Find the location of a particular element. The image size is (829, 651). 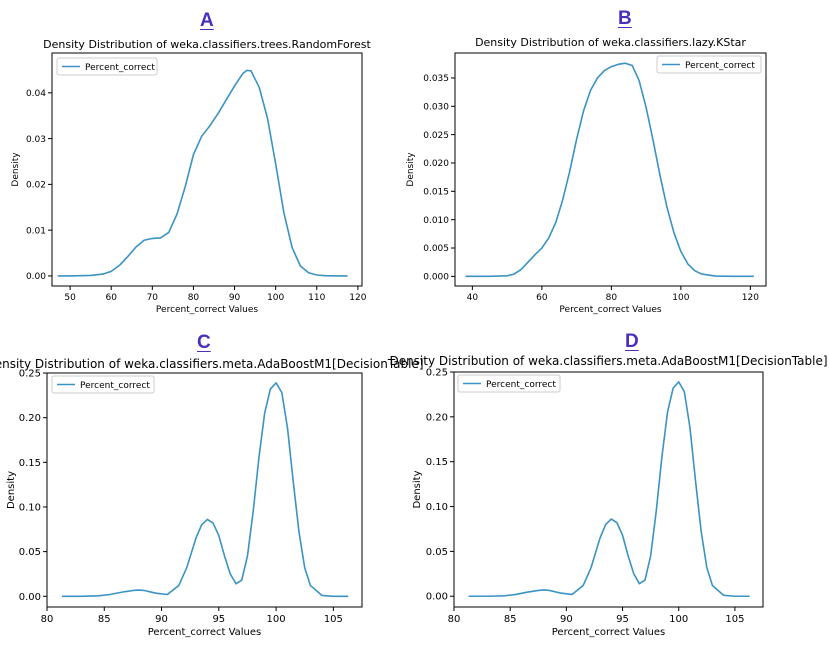

chart-4-frame is located at coordinates (608, 489).